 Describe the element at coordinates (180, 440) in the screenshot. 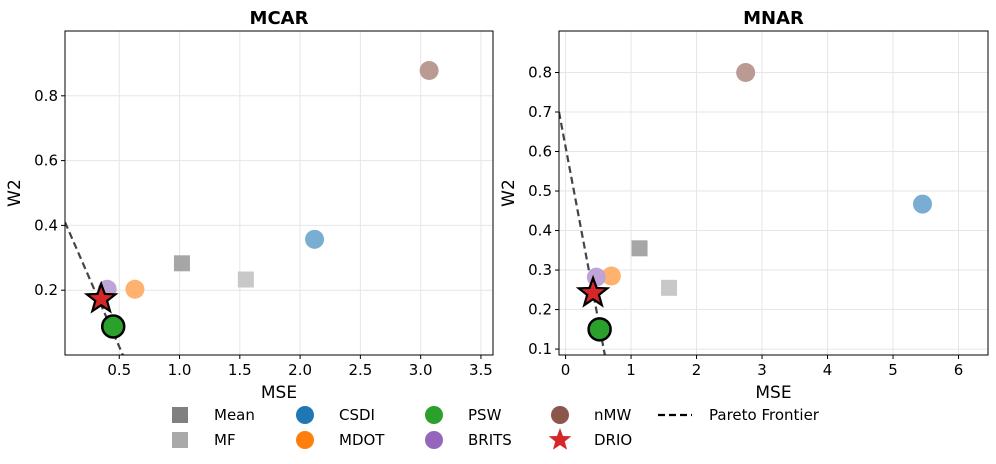

I see `legend-marker-mf` at that location.